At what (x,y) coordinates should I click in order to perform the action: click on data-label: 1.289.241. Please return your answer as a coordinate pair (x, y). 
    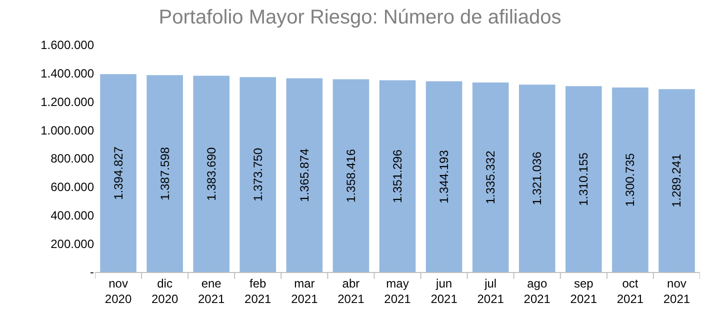
    Looking at the image, I should click on (677, 181).